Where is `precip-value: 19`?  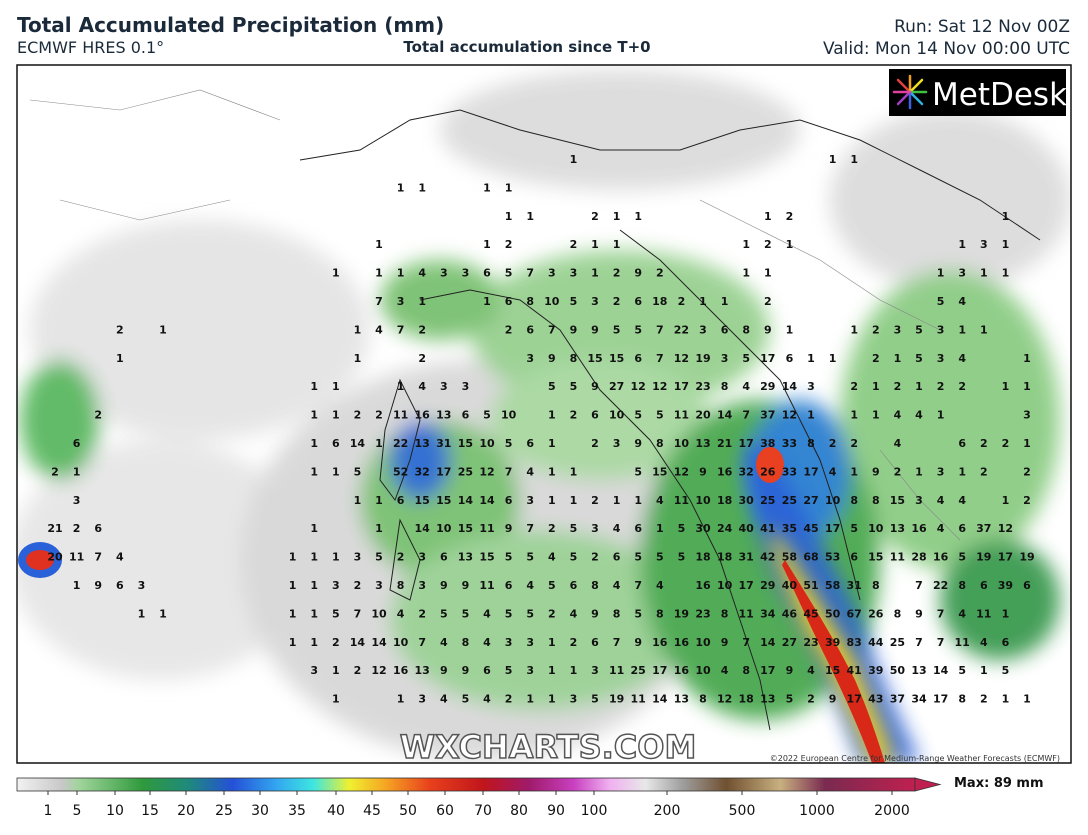
precip-value: 19 is located at coordinates (1026, 557).